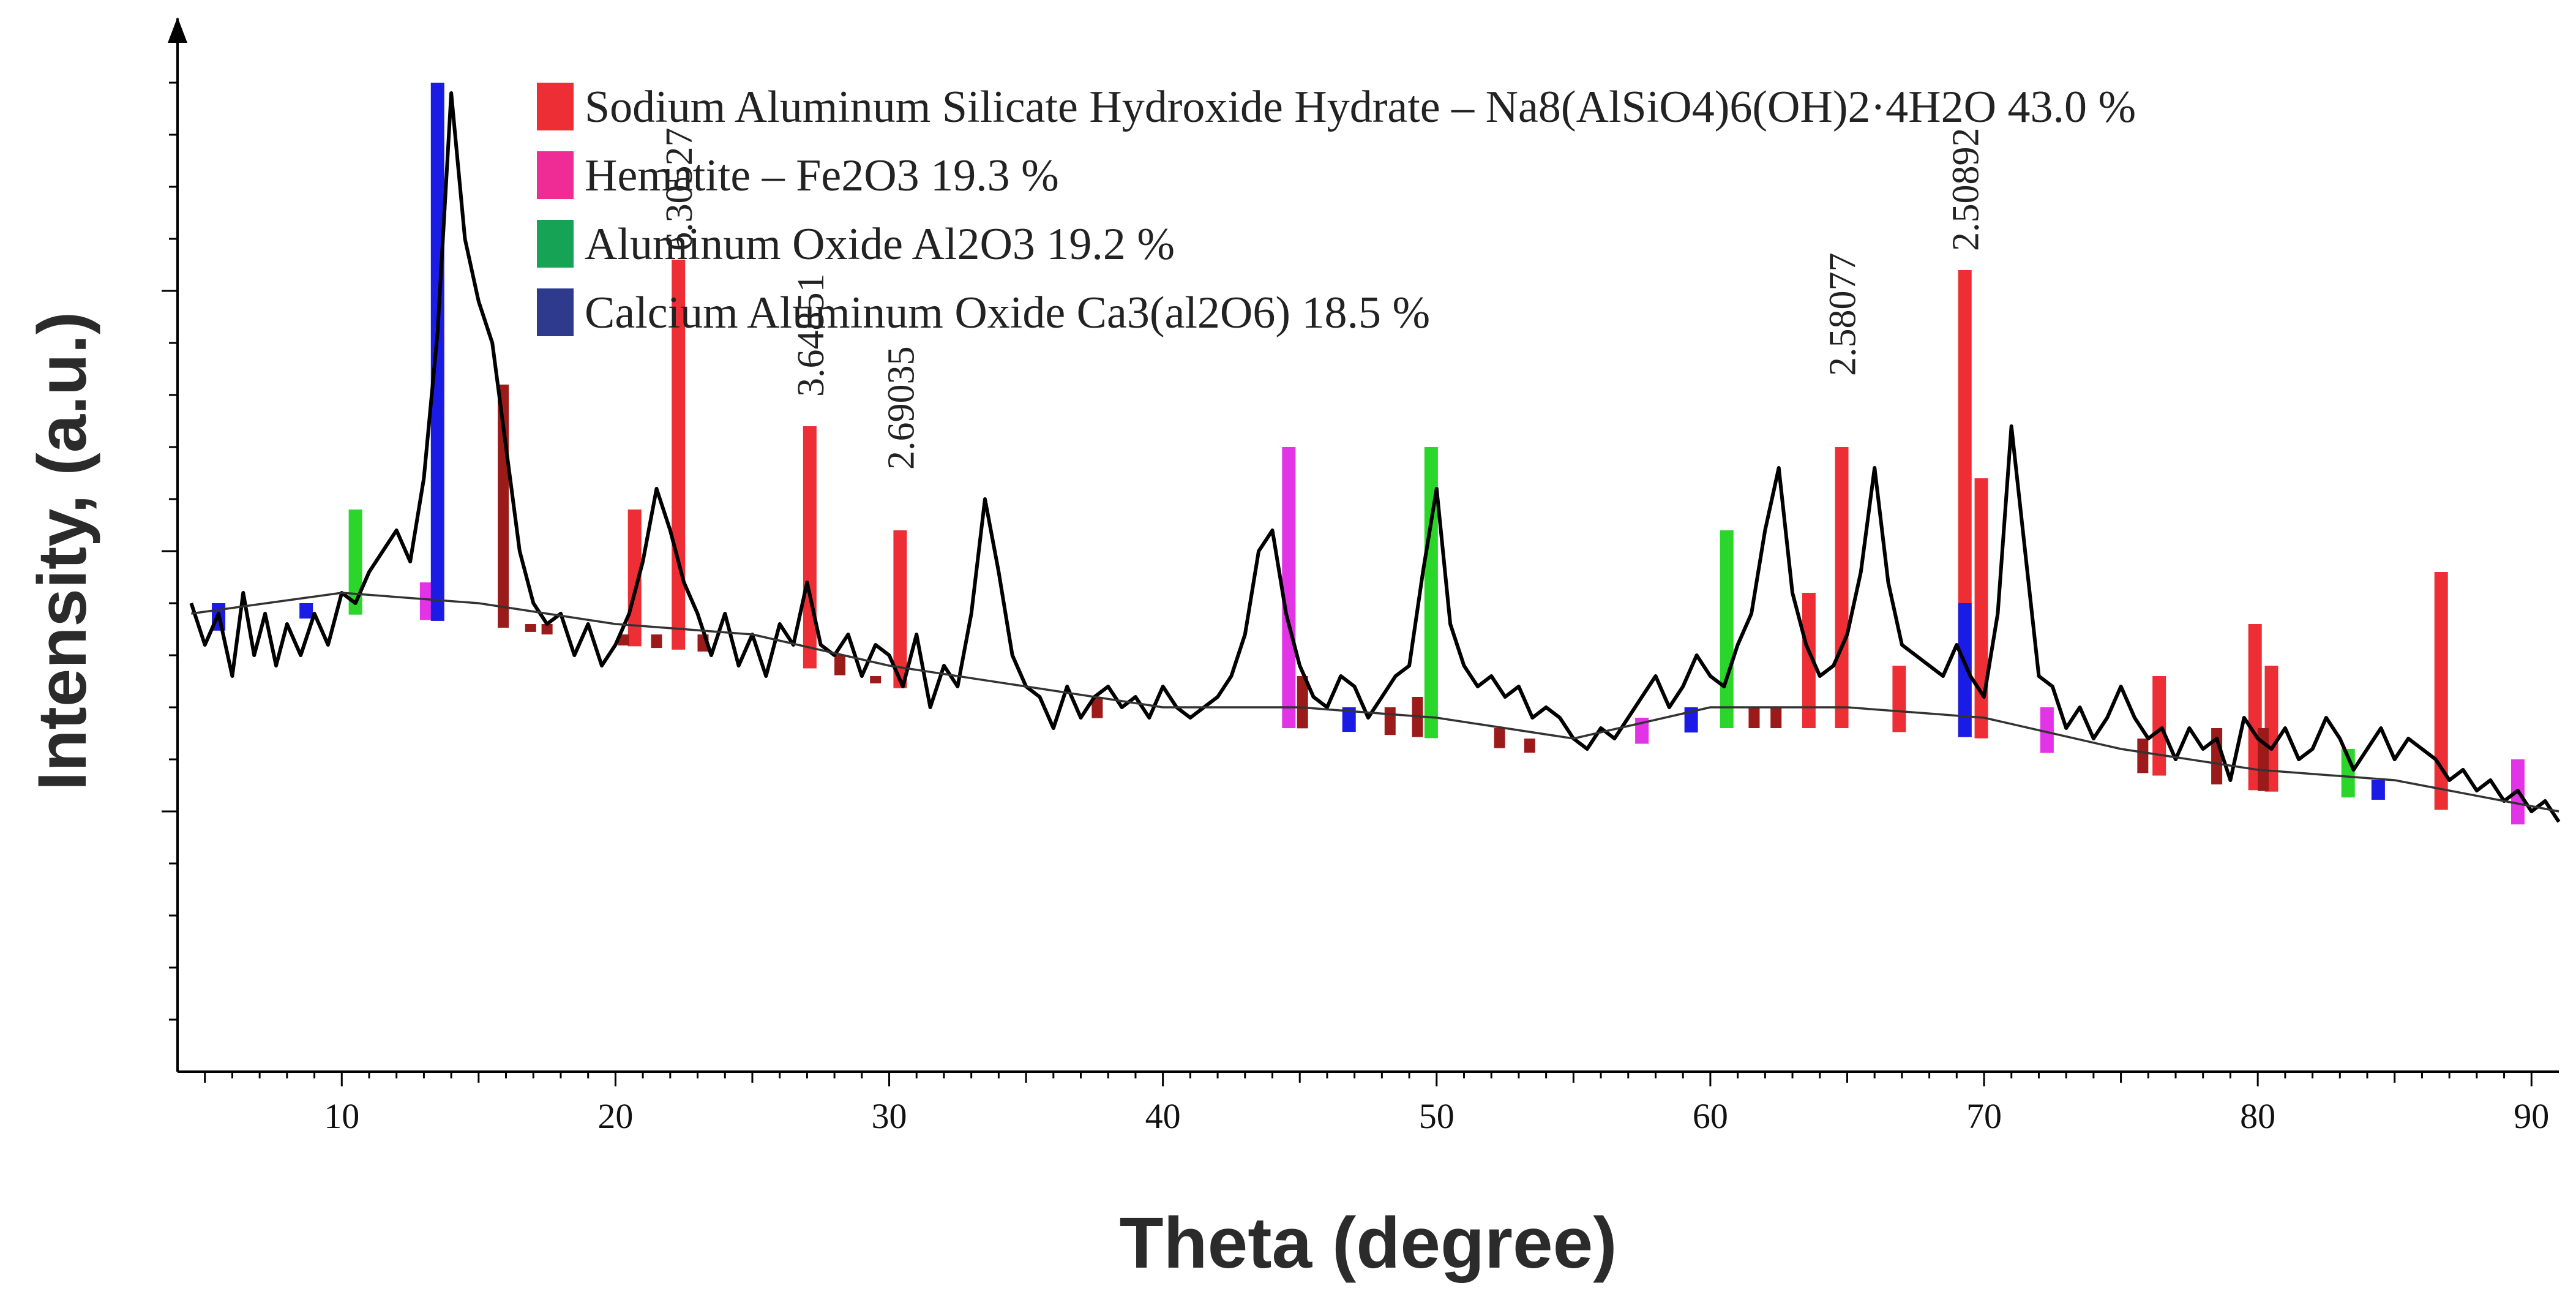 The height and width of the screenshot is (1305, 2576). What do you see at coordinates (1008, 313) in the screenshot?
I see `legend-label: Calcium Aluminum Oxide Ca3(al2O6) 18.5 %` at bounding box center [1008, 313].